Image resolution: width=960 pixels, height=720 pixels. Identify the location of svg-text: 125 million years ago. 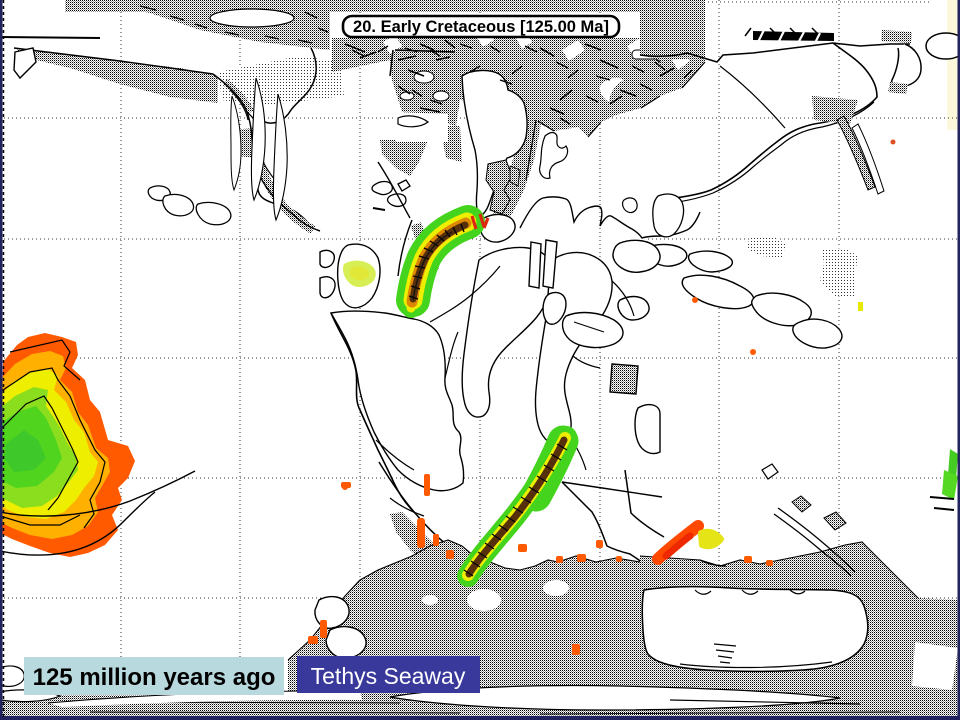
(154, 677).